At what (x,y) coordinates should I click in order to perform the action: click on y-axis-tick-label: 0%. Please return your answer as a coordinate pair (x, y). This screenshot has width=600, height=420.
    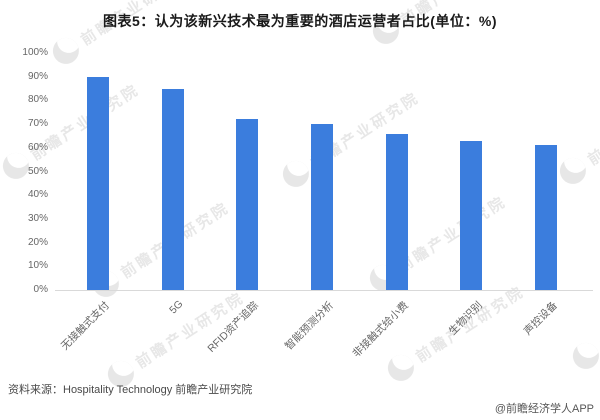
    Looking at the image, I should click on (40, 289).